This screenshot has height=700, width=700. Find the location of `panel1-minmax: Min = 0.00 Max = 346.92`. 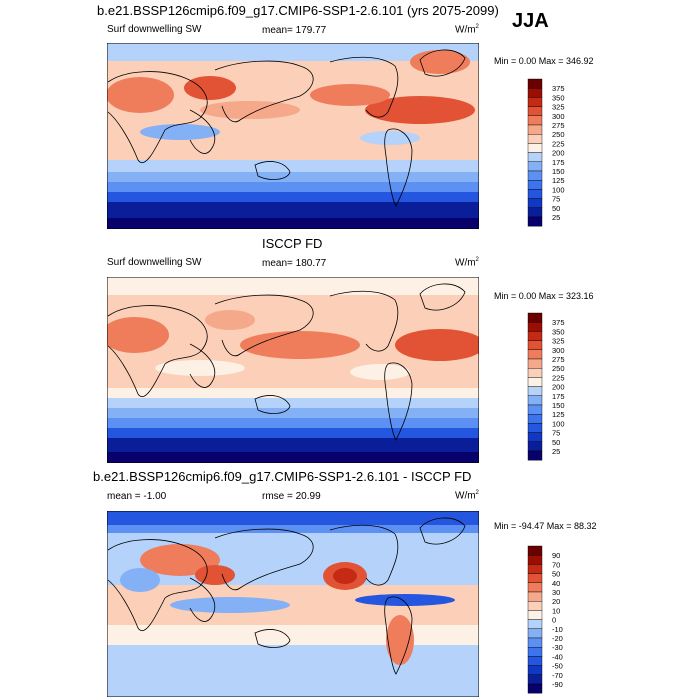

panel1-minmax: Min = 0.00 Max = 346.92 is located at coordinates (544, 61).